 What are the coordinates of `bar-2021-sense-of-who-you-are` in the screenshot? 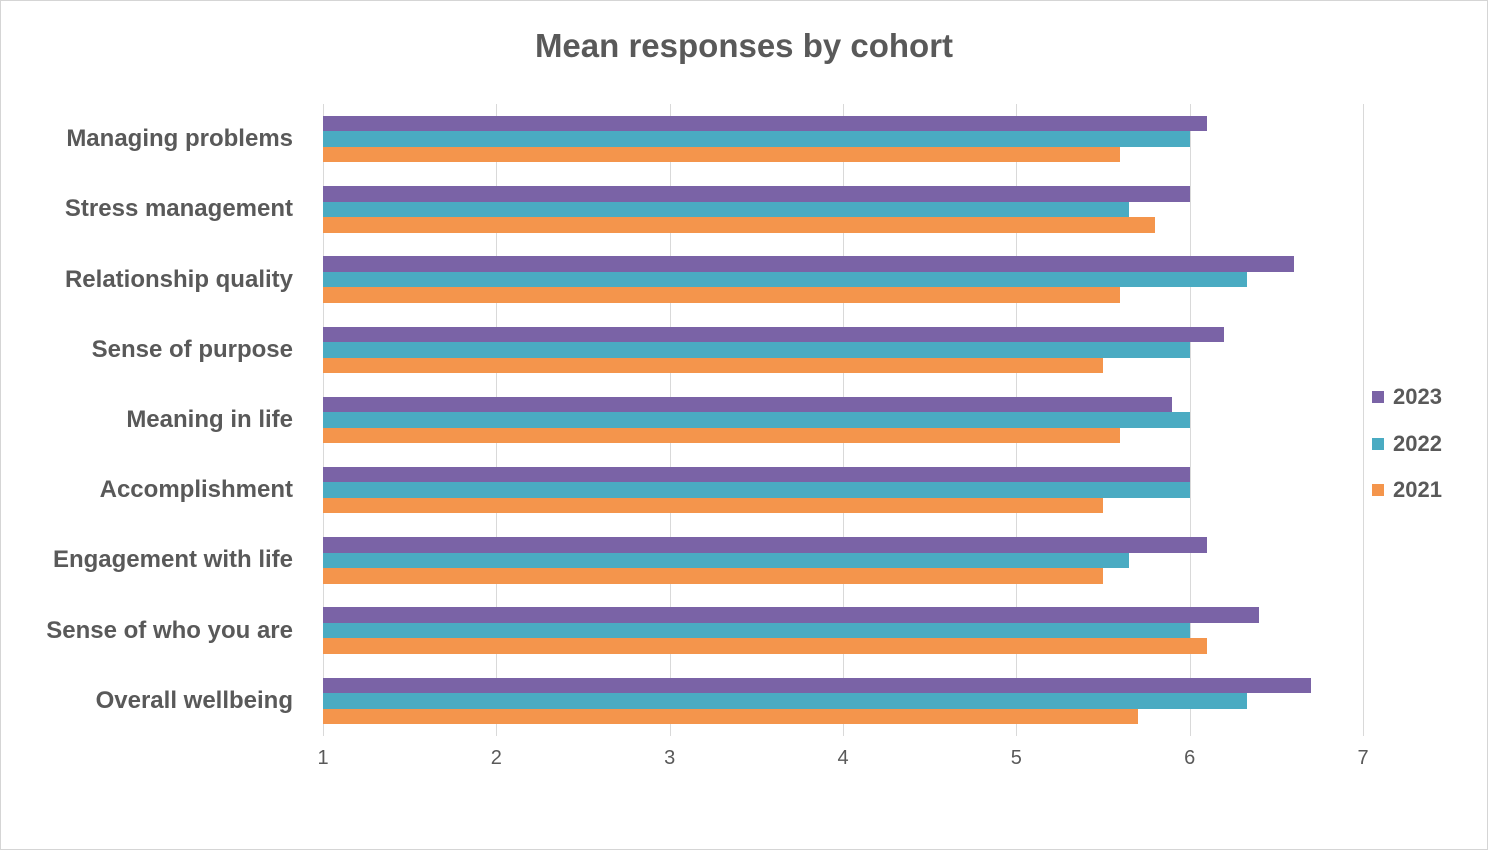 It's located at (765, 646).